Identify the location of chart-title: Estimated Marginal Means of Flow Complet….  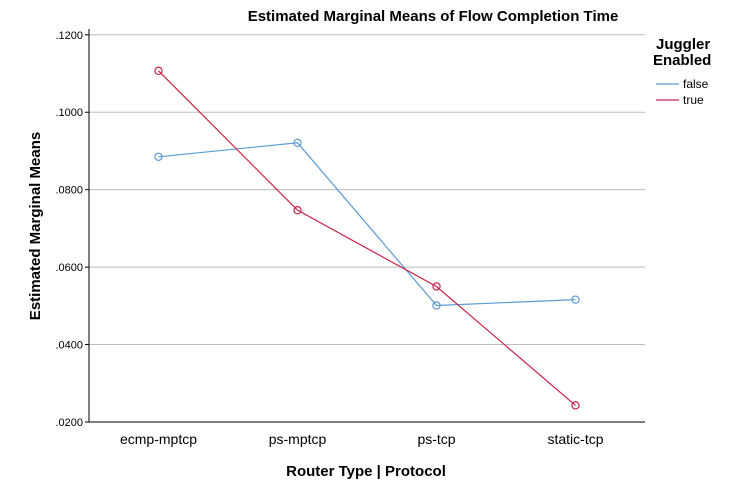
(433, 16).